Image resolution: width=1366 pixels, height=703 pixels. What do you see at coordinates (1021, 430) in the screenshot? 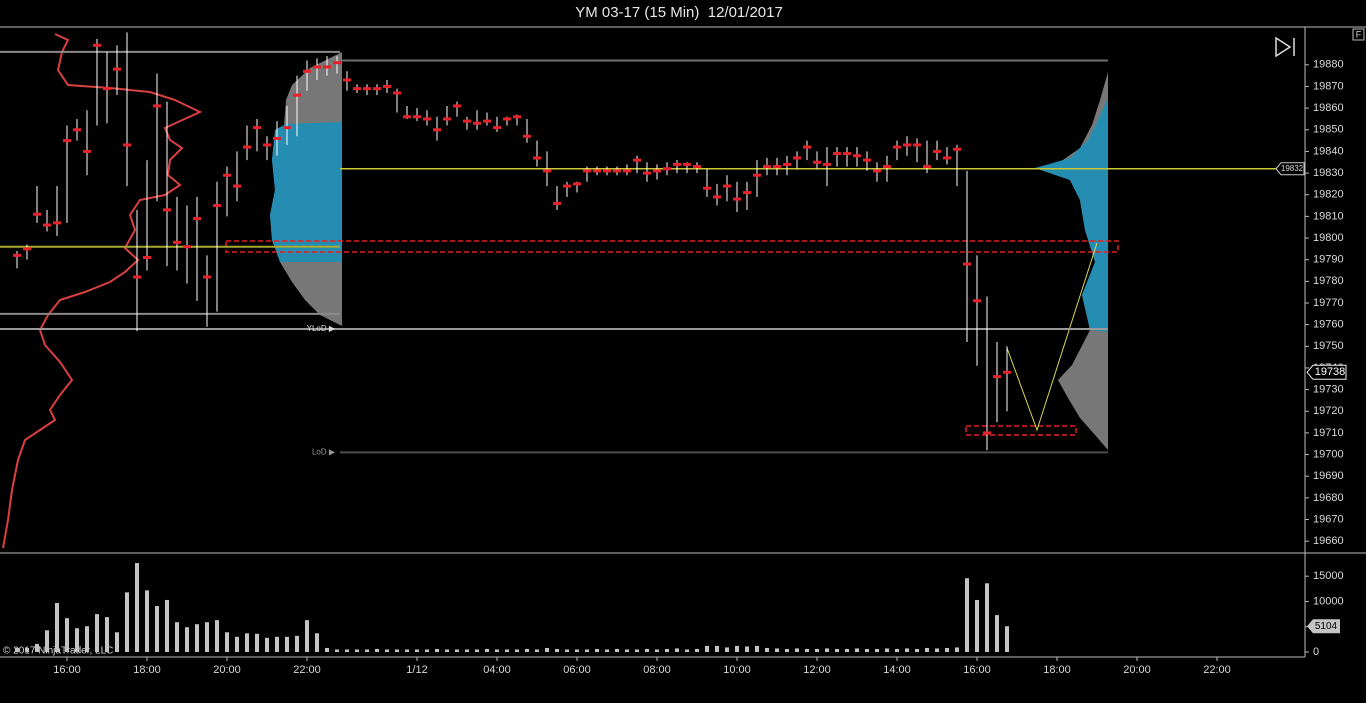
I see `zone-rectangle` at bounding box center [1021, 430].